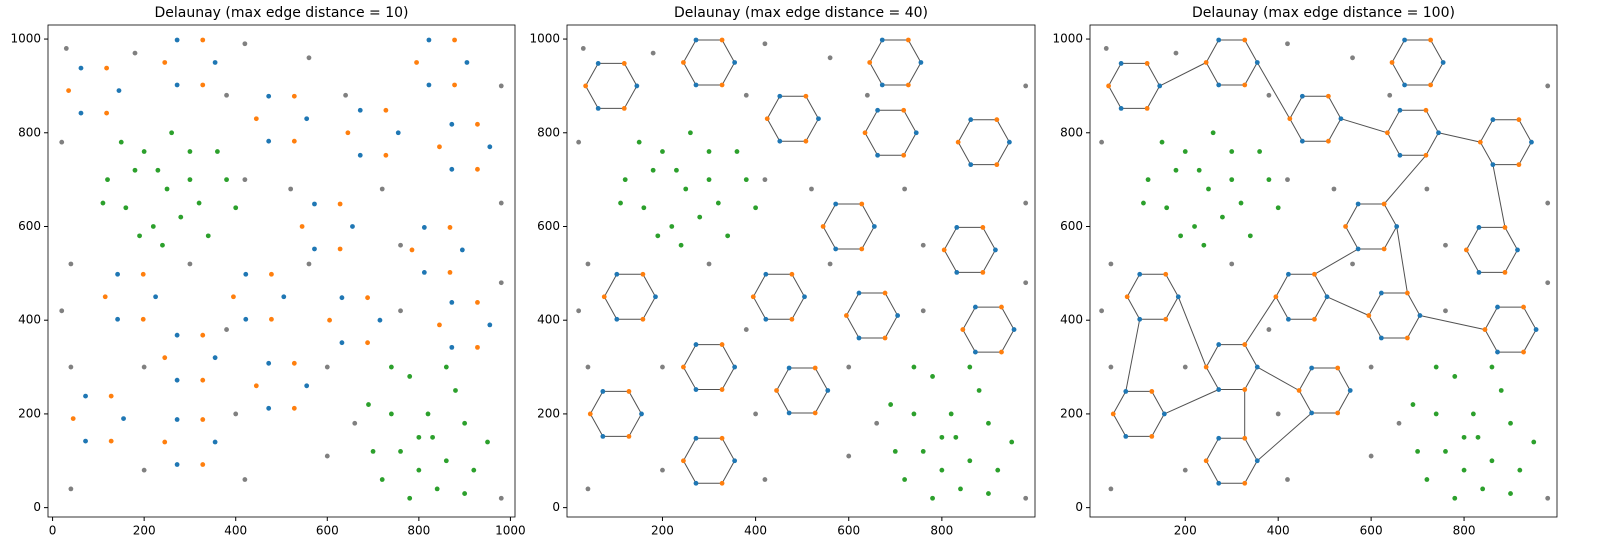 Image resolution: width=1600 pixels, height=555 pixels. What do you see at coordinates (1323, 13) in the screenshot?
I see `chart-title: Delaunay (max edge distance = 100)` at bounding box center [1323, 13].